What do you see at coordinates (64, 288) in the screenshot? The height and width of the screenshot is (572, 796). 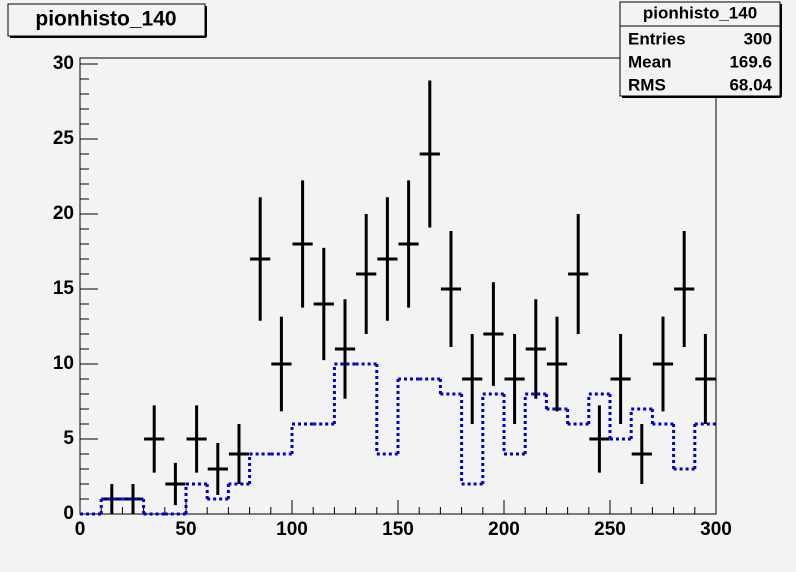 I see `y-tick-label: 15` at bounding box center [64, 288].